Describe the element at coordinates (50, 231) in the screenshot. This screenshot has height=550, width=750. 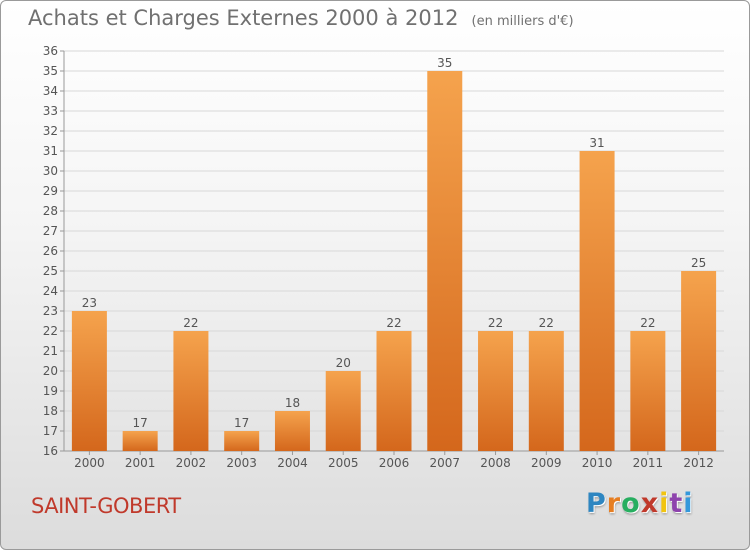
I see `y-tick-label: 27` at that location.